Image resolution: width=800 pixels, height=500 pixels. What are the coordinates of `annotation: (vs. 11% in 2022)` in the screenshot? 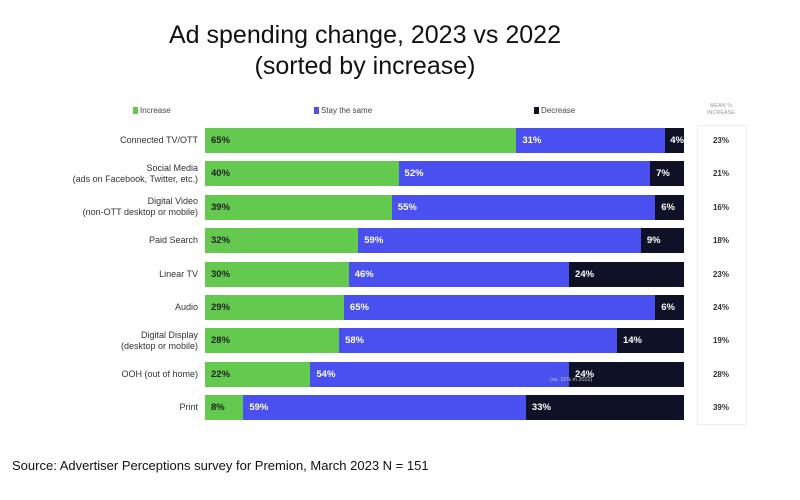 It's located at (571, 379).